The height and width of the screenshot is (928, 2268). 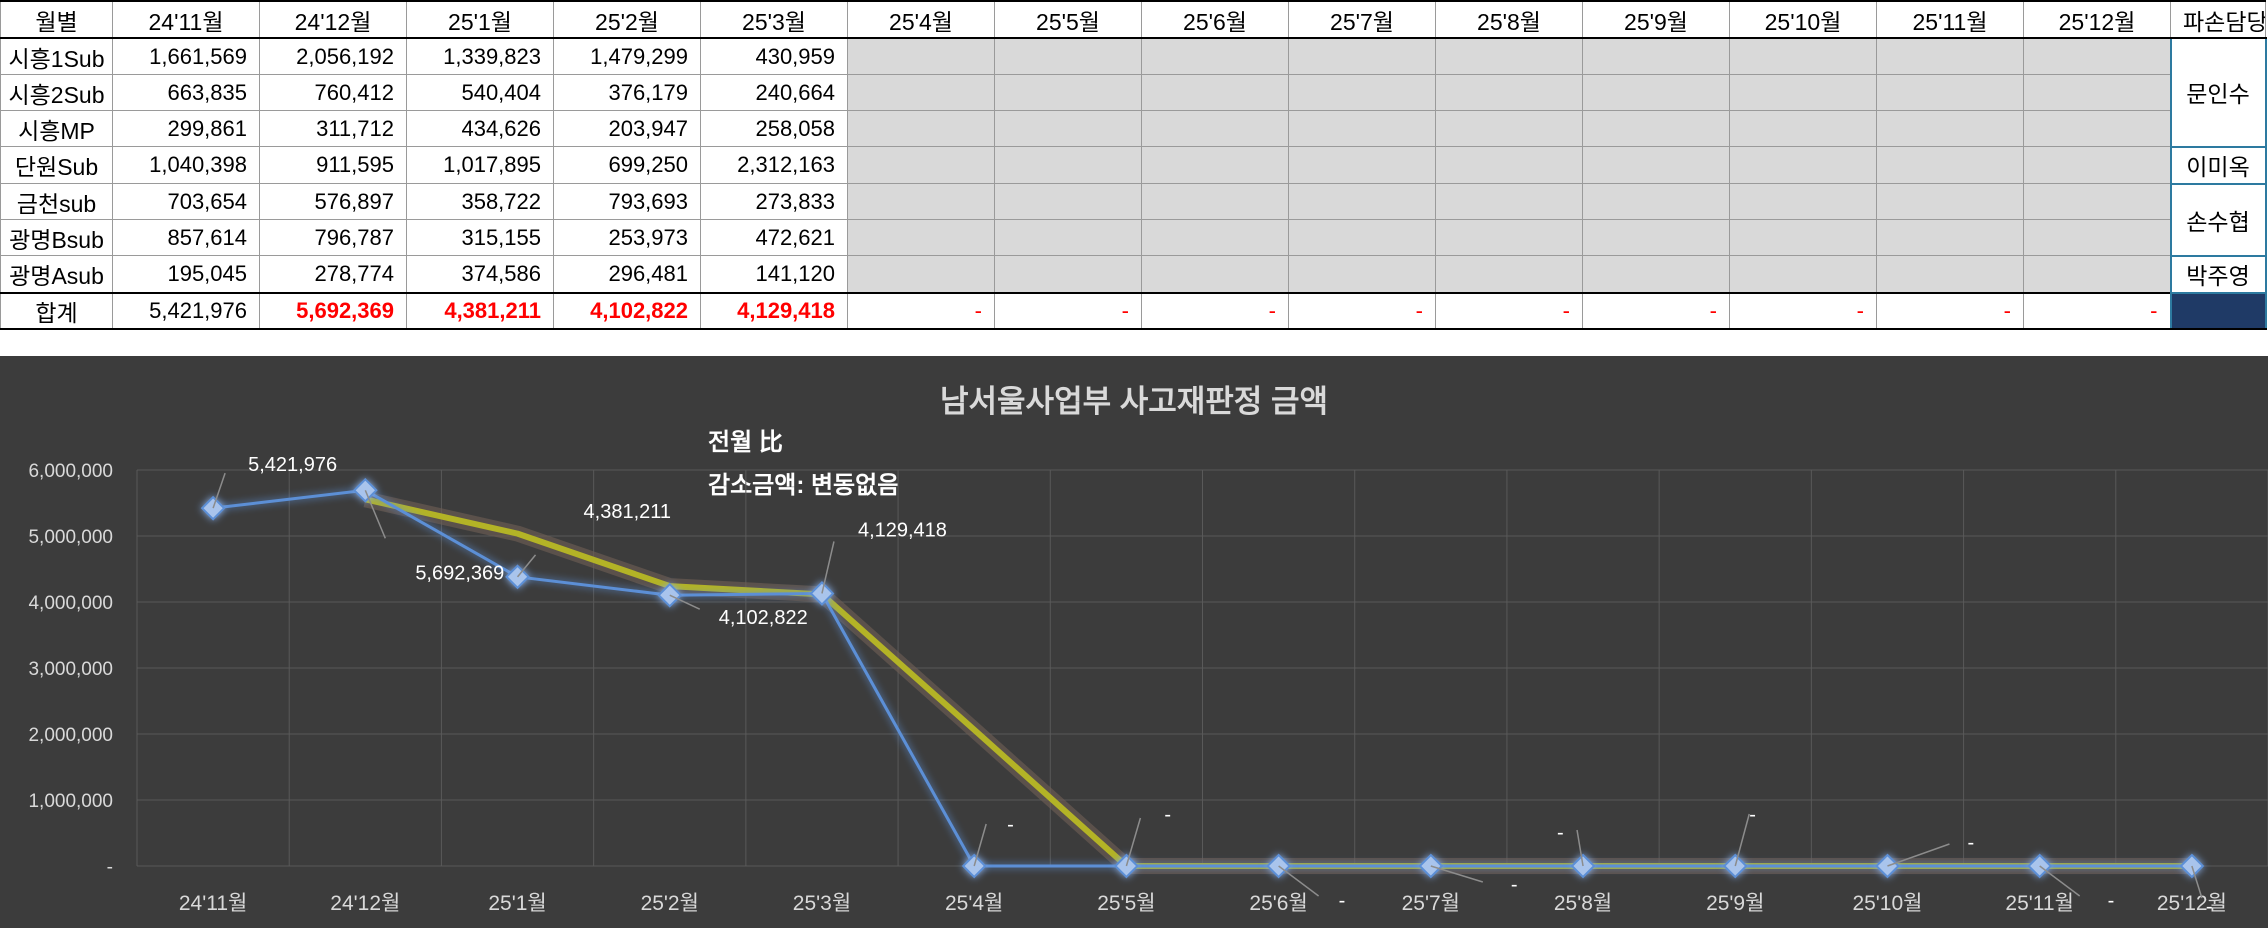 What do you see at coordinates (333, 128) in the screenshot?
I see `value-cell: 311,712` at bounding box center [333, 128].